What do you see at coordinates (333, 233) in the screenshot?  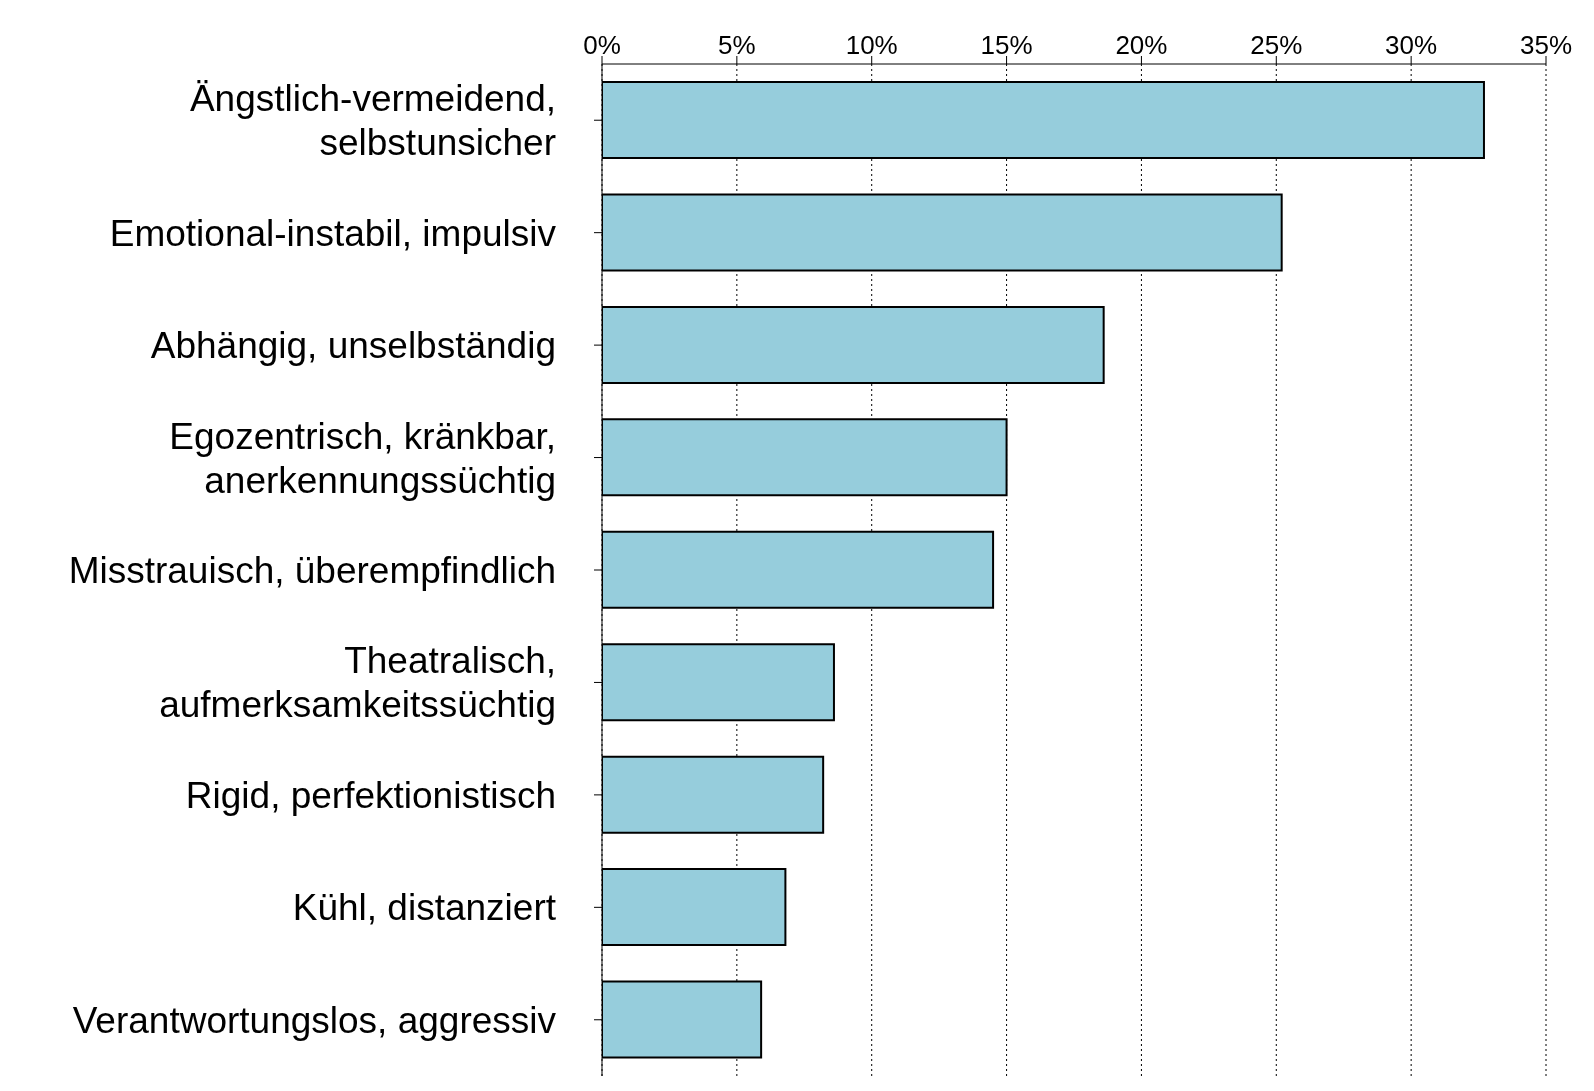 I see `y-tick-label: Emotional-instabil, impulsiv` at bounding box center [333, 233].